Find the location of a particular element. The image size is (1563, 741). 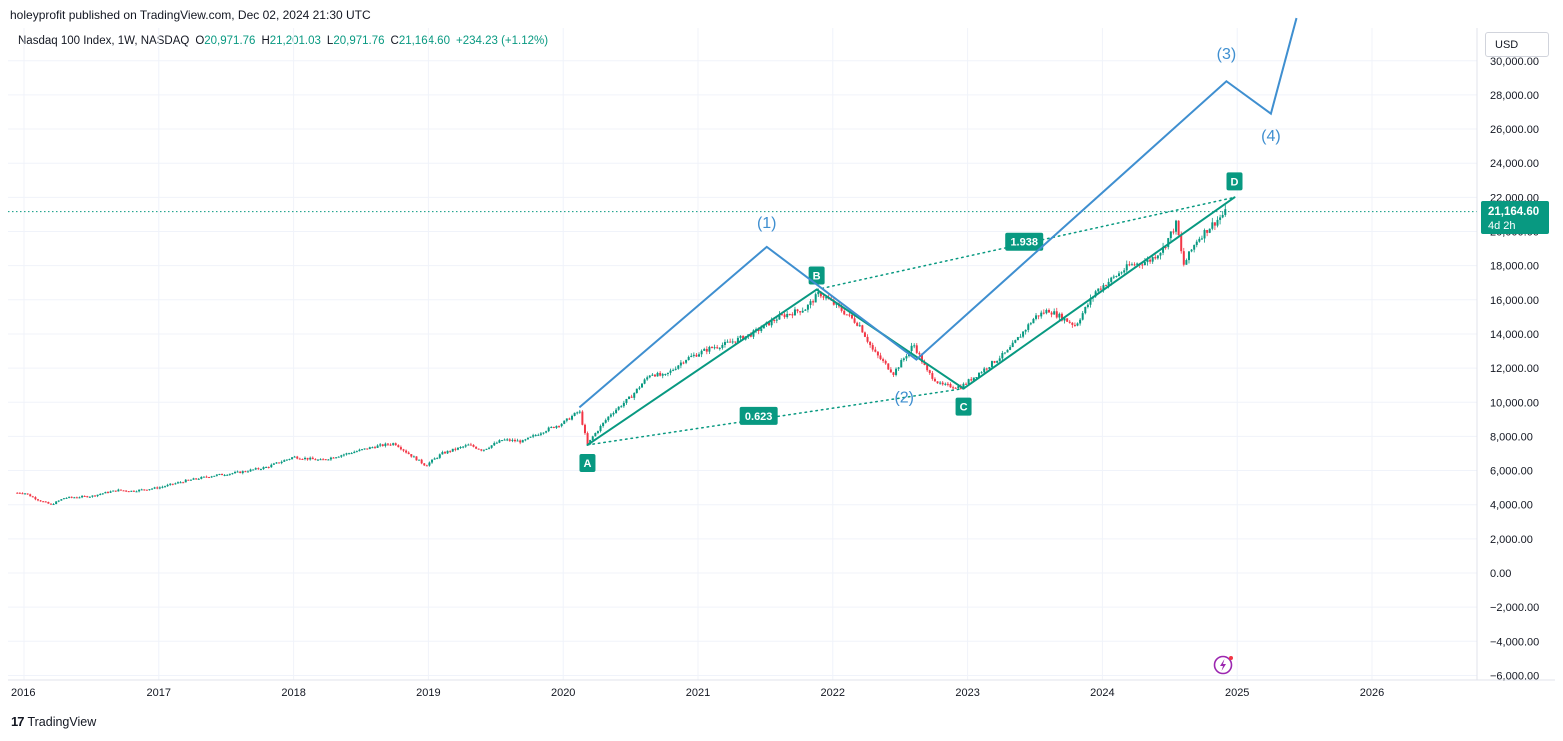

pattern-point-badge is located at coordinates (587, 462).